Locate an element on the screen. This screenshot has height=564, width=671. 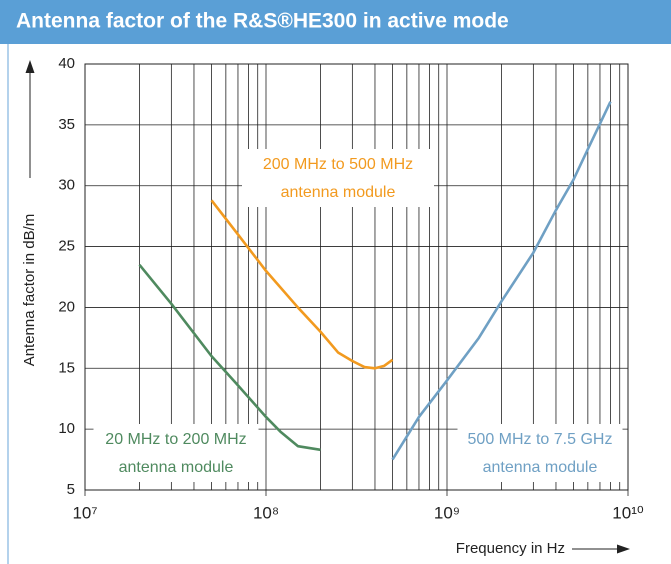
y-arrow-head is located at coordinates (30, 66).